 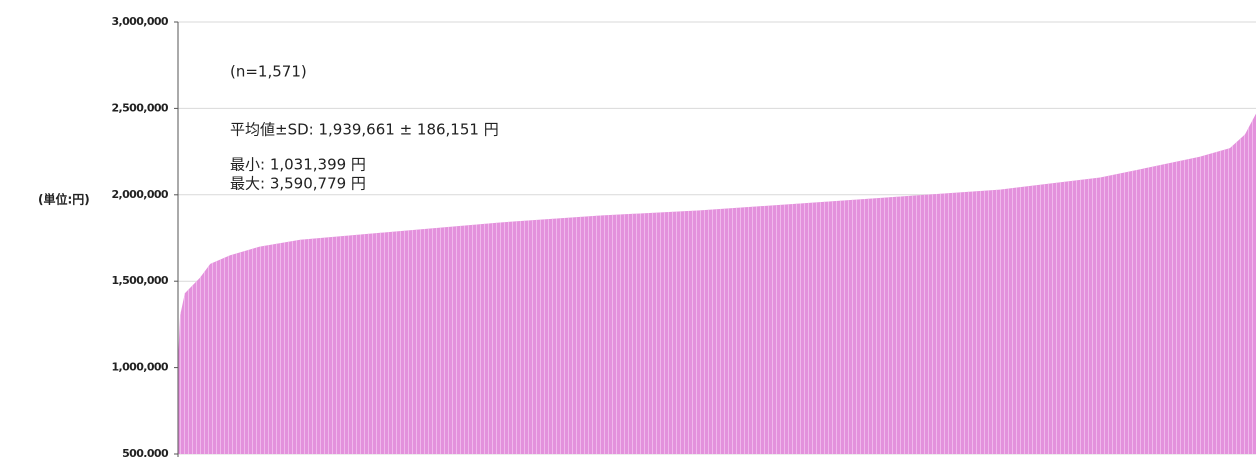 I want to click on y-axis-label: (単位:円), so click(x=64, y=199).